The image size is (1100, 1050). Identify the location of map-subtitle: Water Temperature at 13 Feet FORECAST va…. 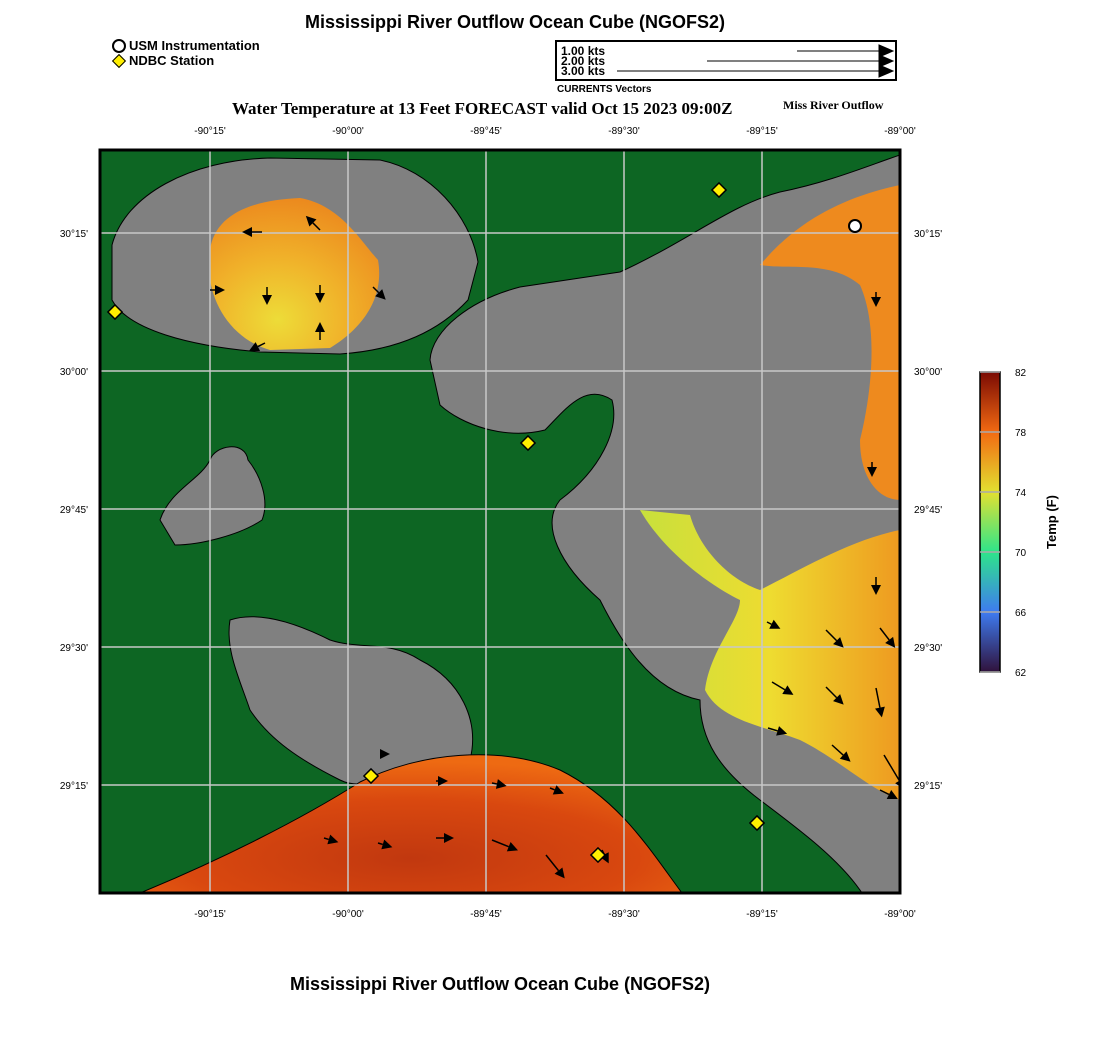
(482, 108).